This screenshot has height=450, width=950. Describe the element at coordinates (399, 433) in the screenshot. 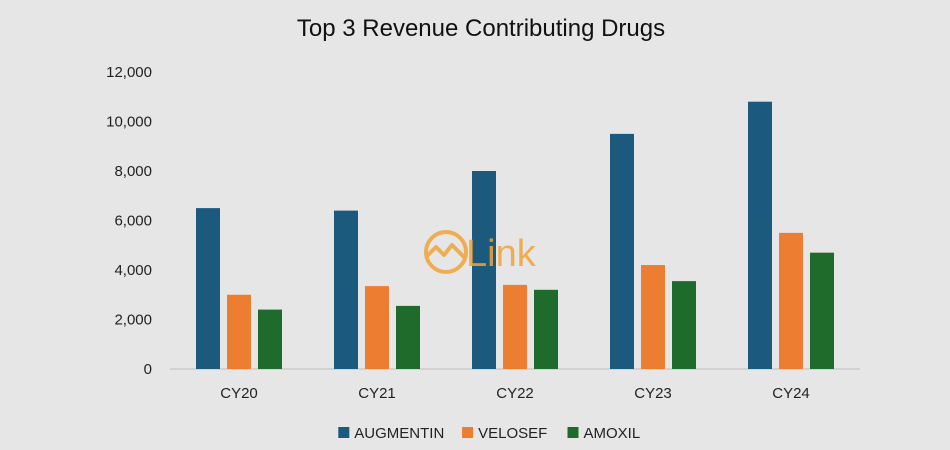

I see `legend-label-augmentin: AUGMENTIN` at that location.